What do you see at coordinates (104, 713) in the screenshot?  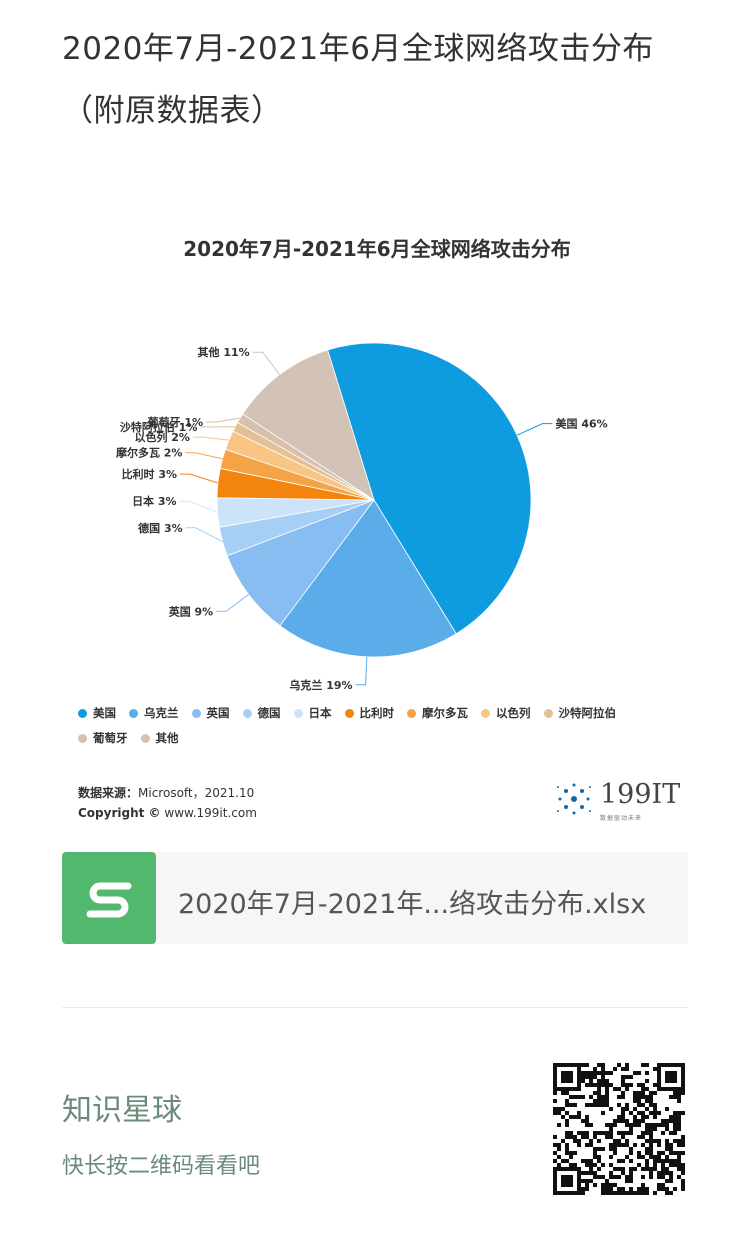 I see `legend-label-0: 美国` at bounding box center [104, 713].